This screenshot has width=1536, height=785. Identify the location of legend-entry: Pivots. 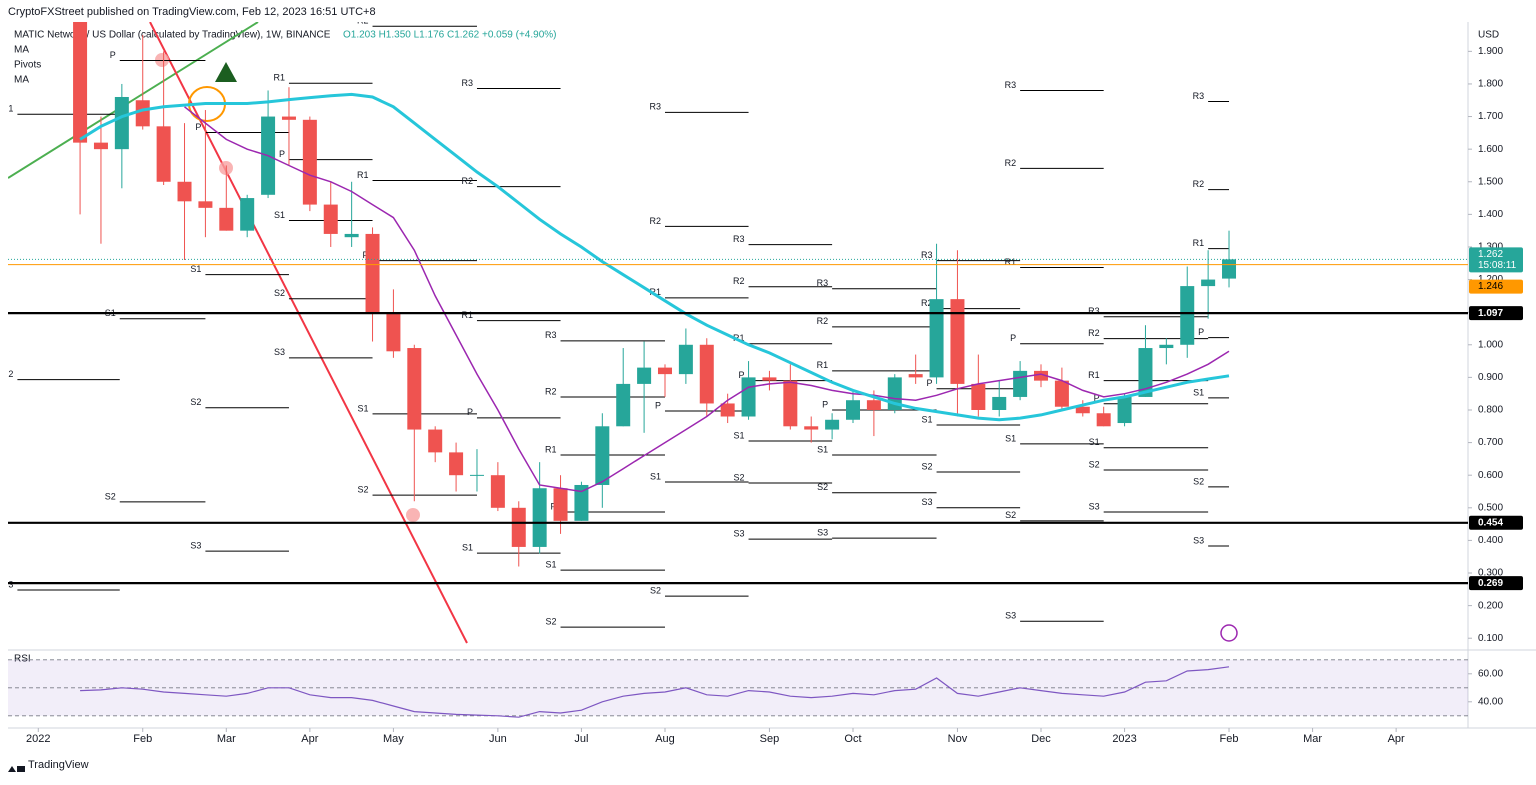
(27, 65).